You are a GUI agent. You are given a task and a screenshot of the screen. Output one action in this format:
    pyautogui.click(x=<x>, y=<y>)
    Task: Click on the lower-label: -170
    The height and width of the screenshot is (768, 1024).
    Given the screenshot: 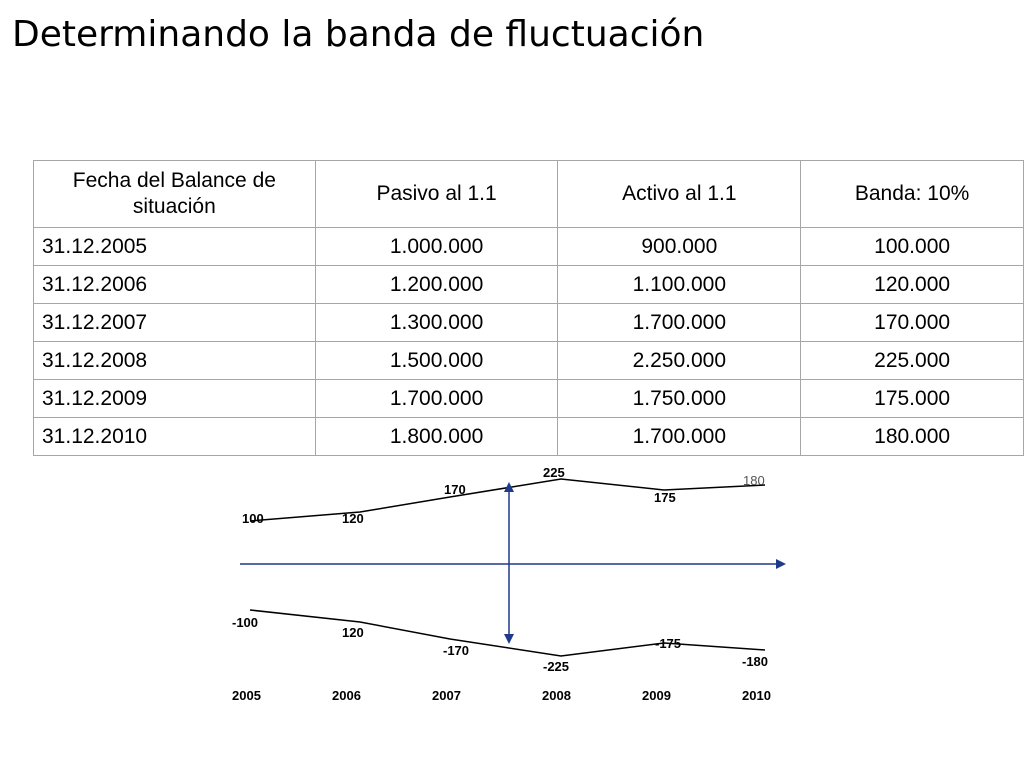 What is the action you would take?
    pyautogui.click(x=456, y=650)
    